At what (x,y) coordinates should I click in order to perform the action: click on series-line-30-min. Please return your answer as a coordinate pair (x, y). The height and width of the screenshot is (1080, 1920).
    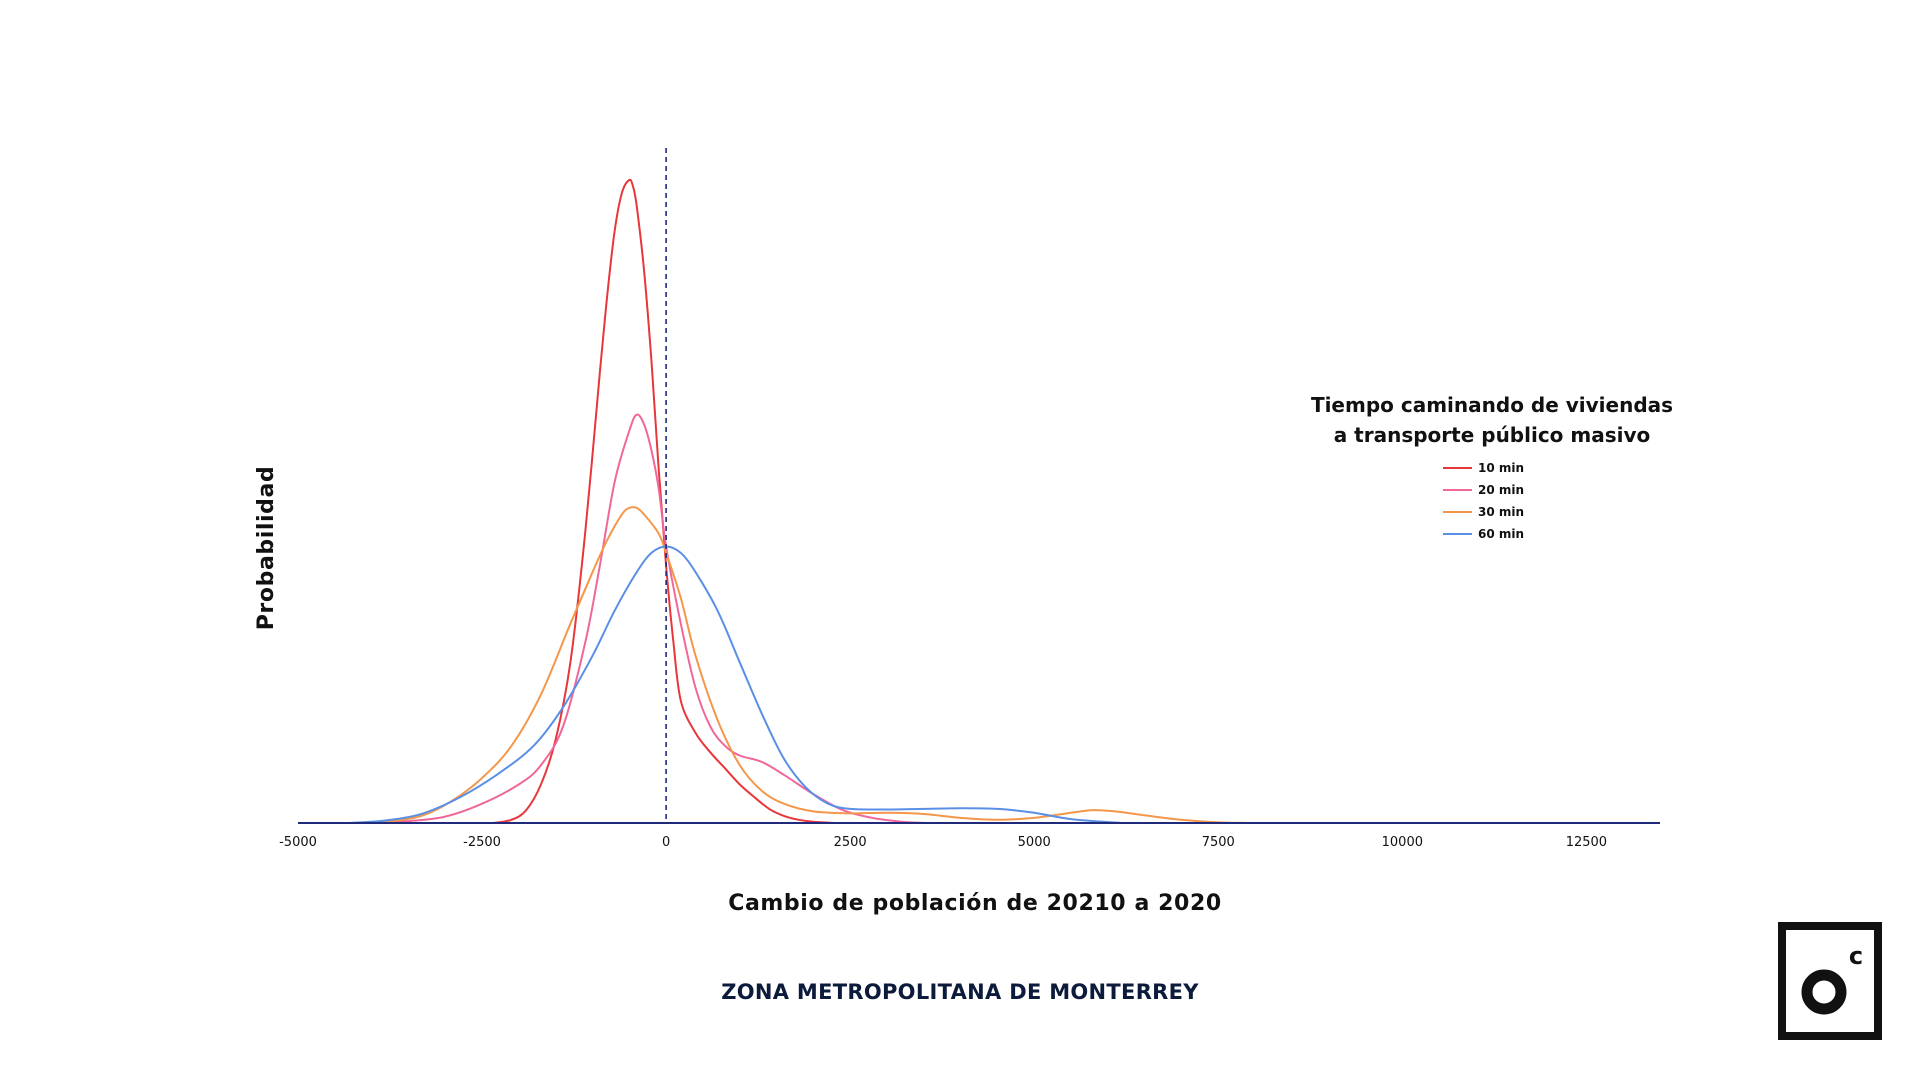
    Looking at the image, I should click on (806, 665).